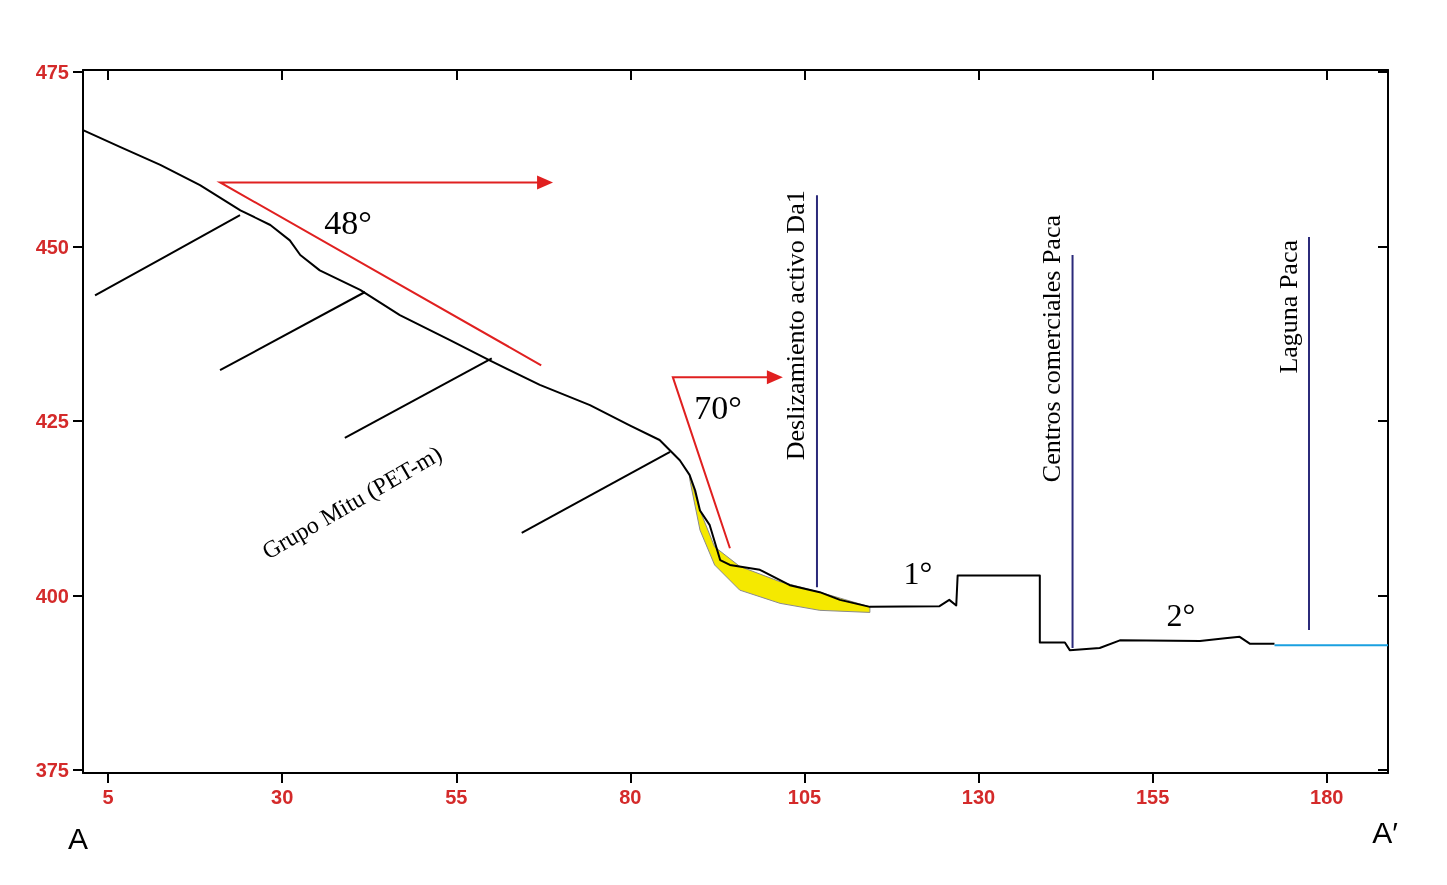 The height and width of the screenshot is (885, 1447). Describe the element at coordinates (1181, 615) in the screenshot. I see `annotation: 2°` at that location.